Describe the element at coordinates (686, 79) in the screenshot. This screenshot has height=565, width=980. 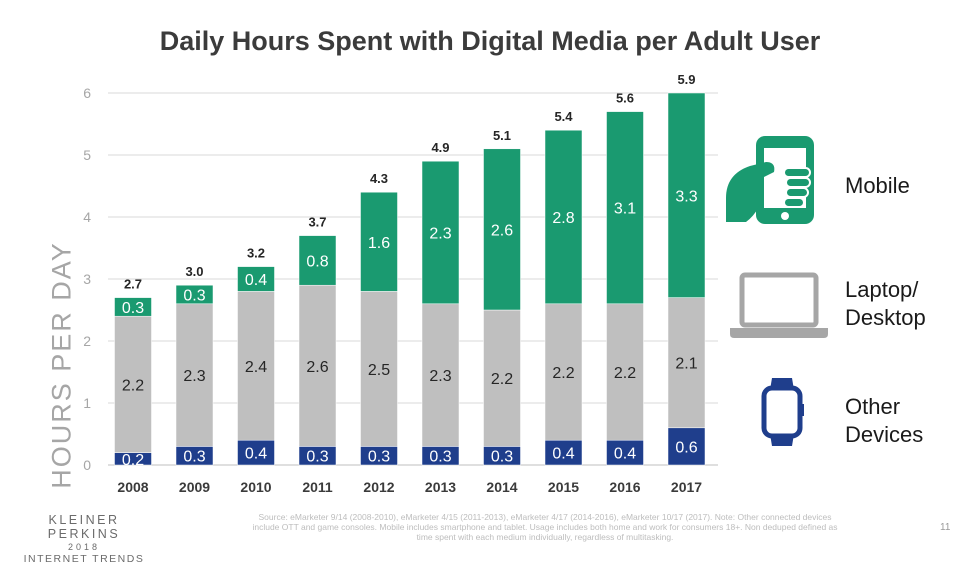
I see `total-label: 5.9` at that location.